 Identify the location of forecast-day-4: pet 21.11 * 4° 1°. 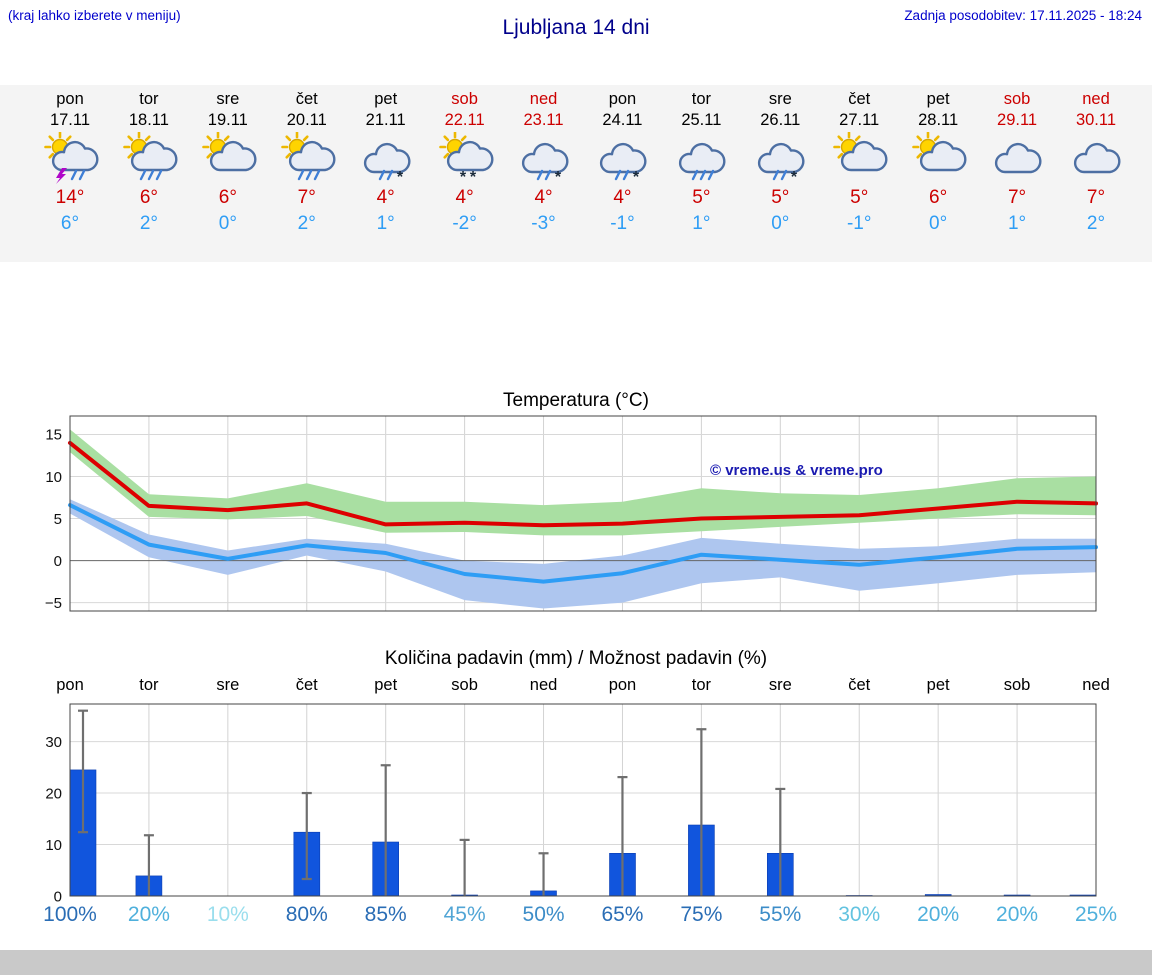
(386, 162).